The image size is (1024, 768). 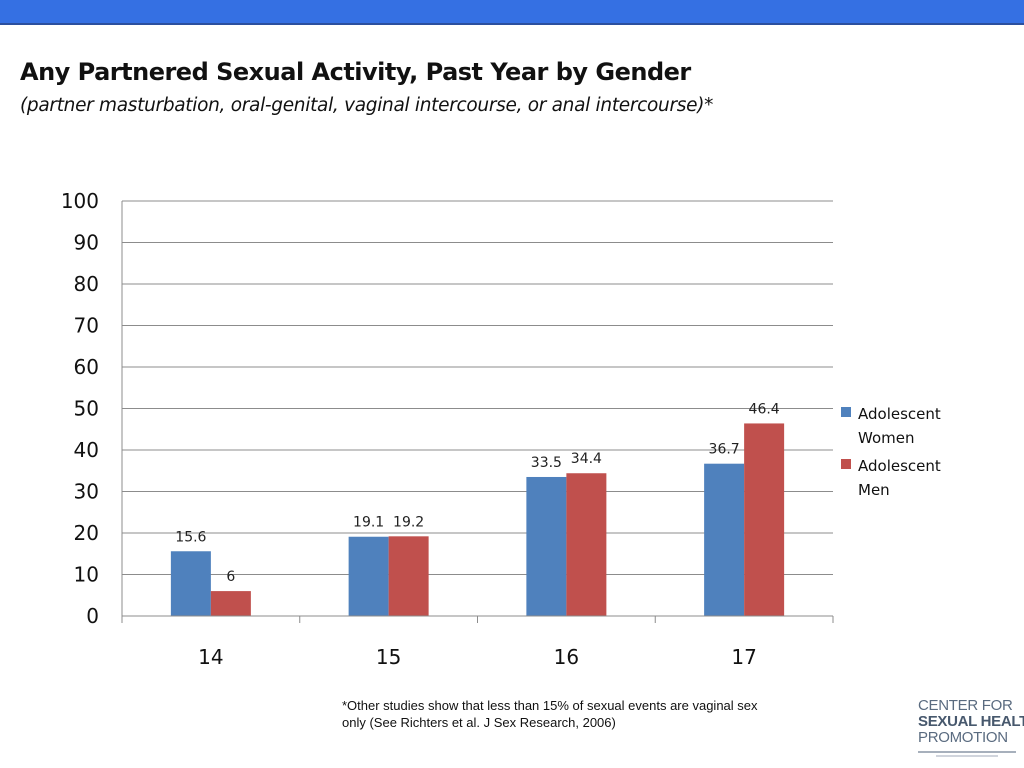 What do you see at coordinates (965, 705) in the screenshot?
I see `logo-line-1: CENTER FOR` at bounding box center [965, 705].